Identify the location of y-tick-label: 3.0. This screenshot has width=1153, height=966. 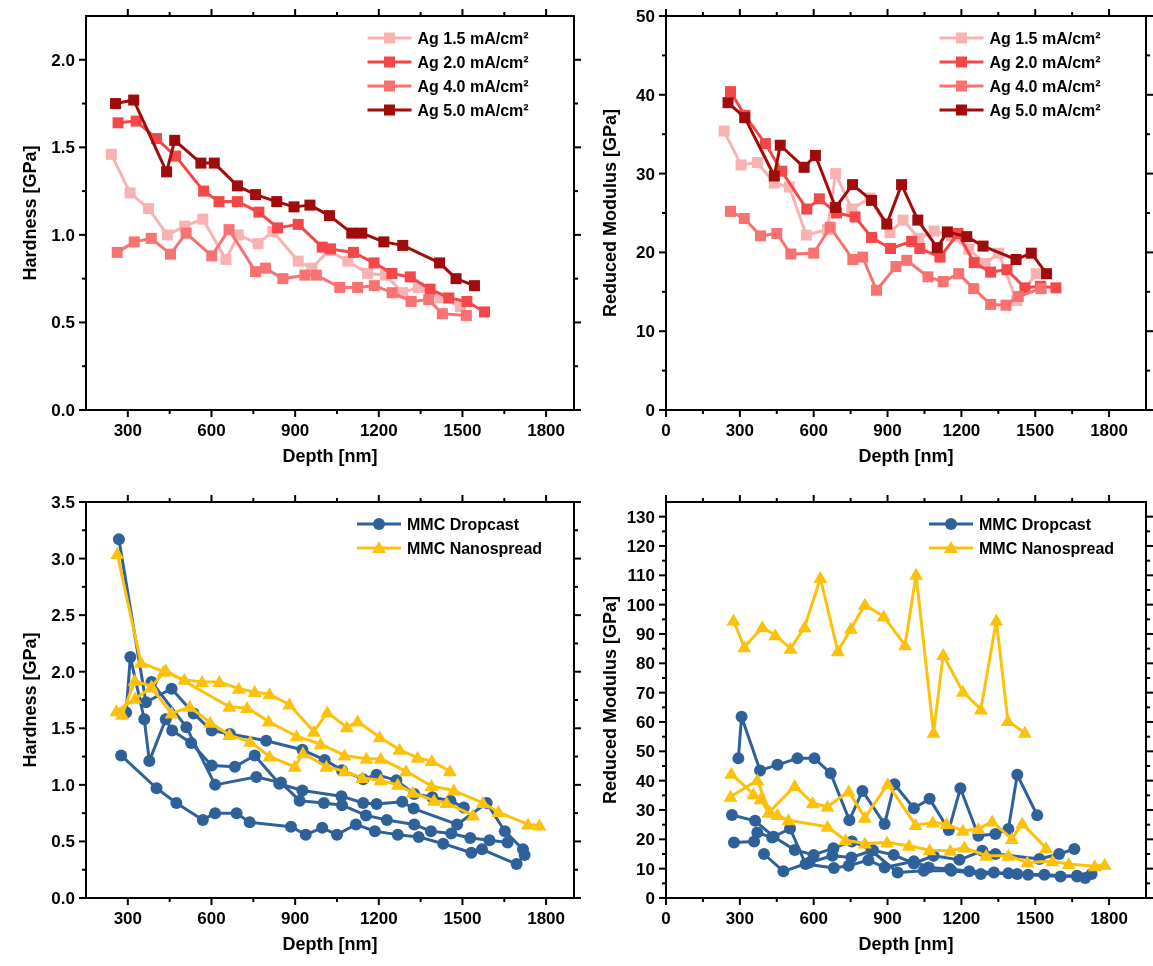
(63, 559).